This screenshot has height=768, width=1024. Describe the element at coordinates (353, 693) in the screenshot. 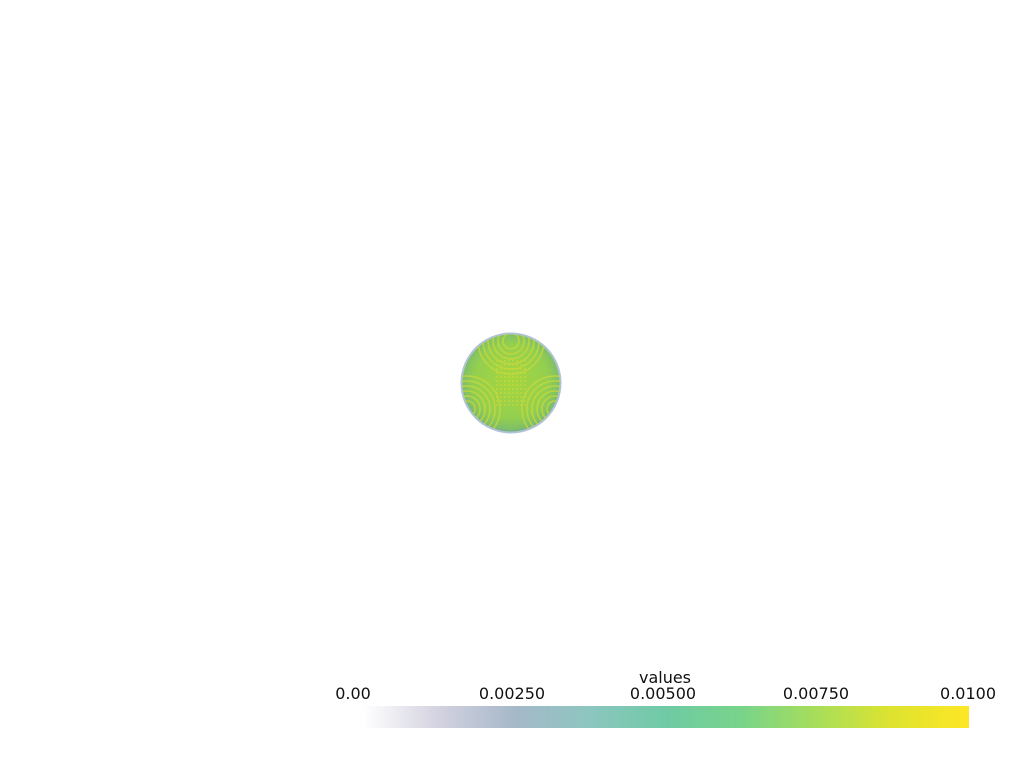

I see `tick-label-0: 0.00` at that location.